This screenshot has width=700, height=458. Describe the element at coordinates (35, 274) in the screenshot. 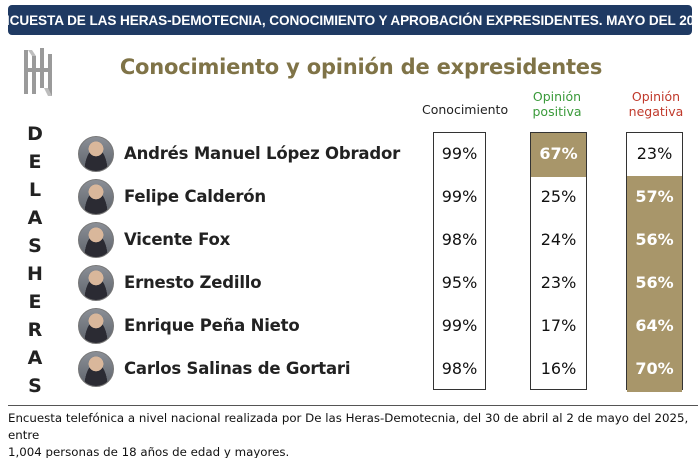

I see `vertical-letter: H` at that location.